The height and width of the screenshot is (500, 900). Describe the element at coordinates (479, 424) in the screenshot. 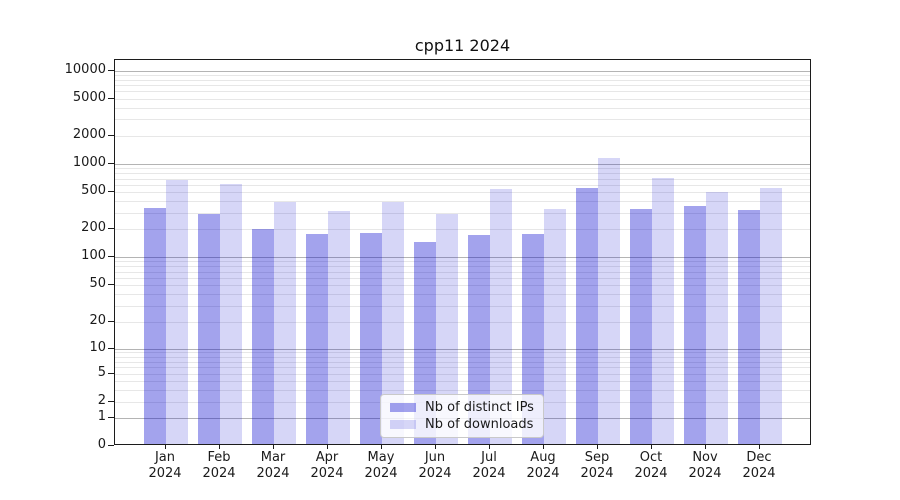

I see `legend-label-downloads: Nb of downloads` at that location.